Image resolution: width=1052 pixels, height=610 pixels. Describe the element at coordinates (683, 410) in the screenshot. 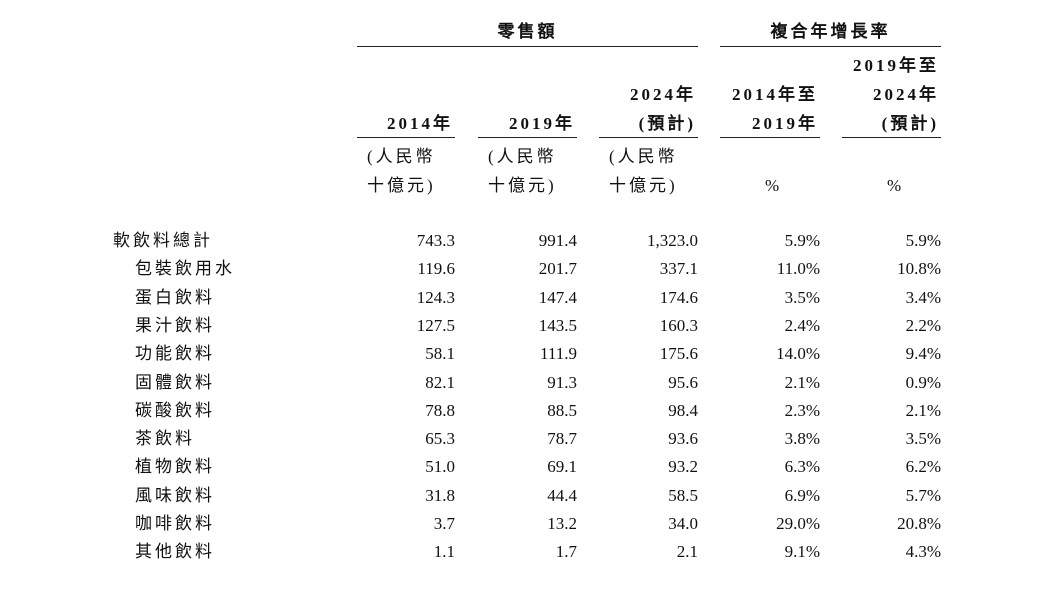

I see `cell: 98.4` at that location.